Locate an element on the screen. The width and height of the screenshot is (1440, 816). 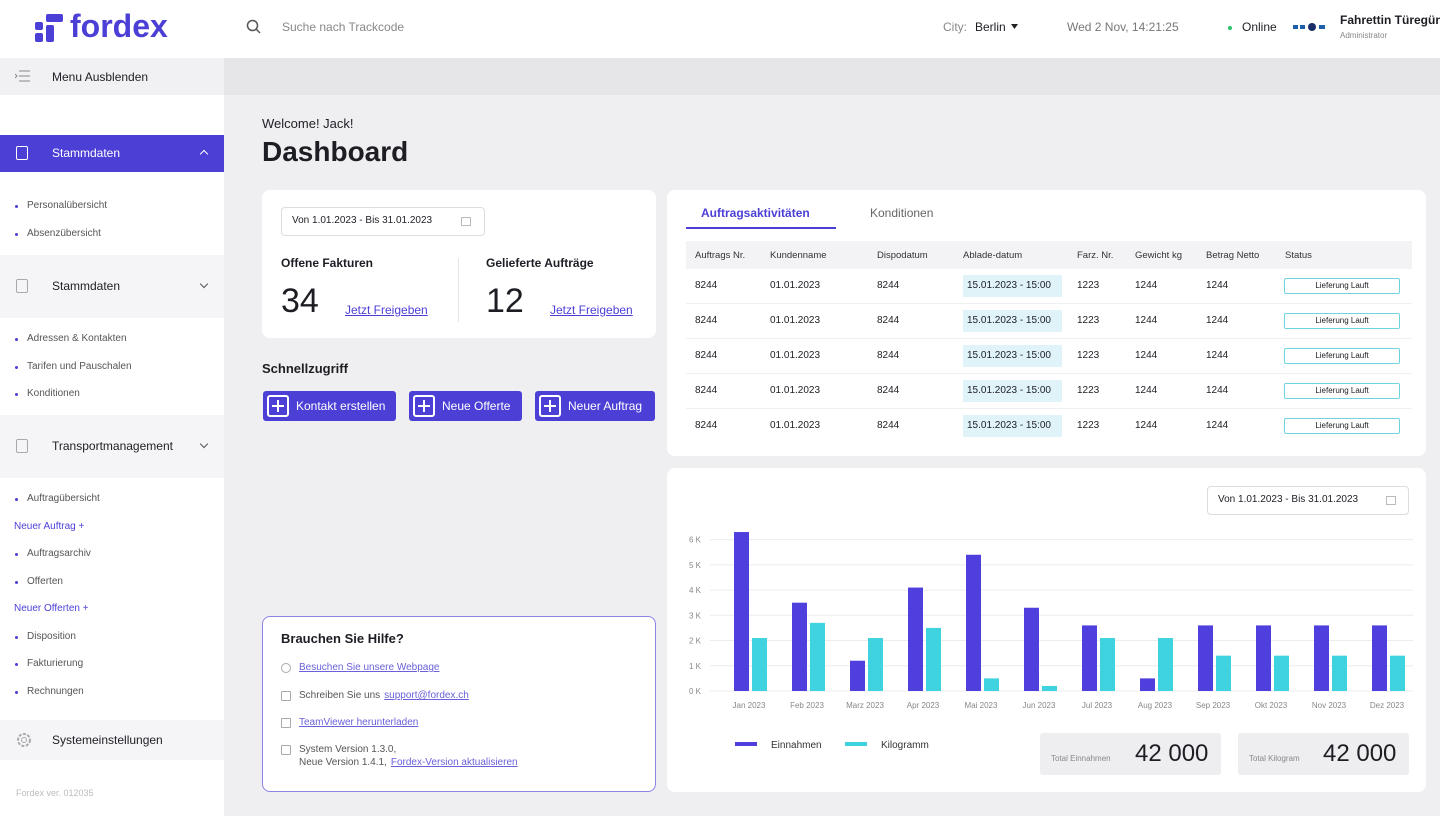
menu-toggle-row is located at coordinates (112, 76).